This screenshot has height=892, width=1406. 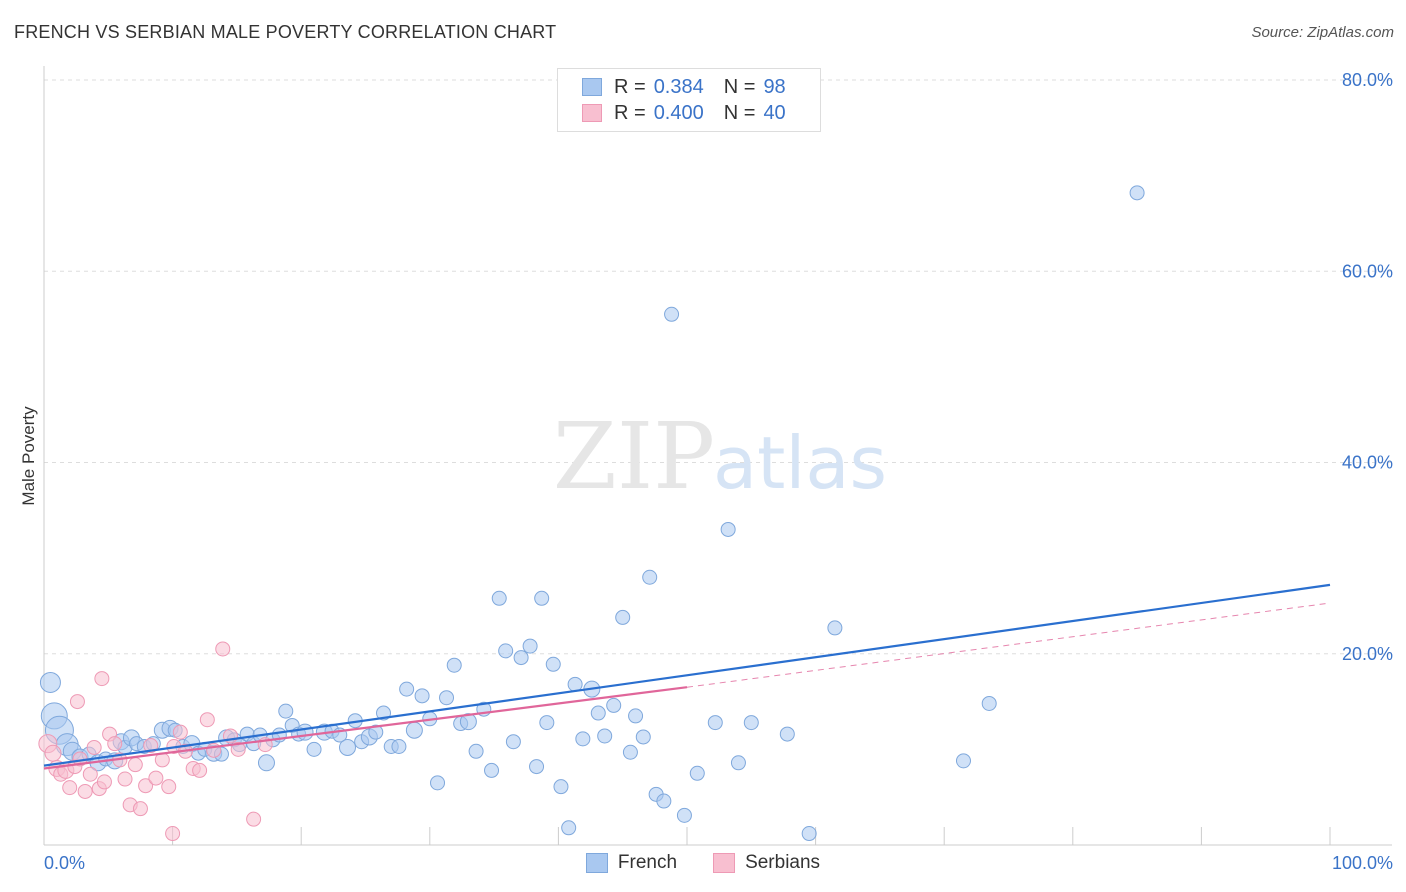 I want to click on r-value: 0.384, so click(x=678, y=86).